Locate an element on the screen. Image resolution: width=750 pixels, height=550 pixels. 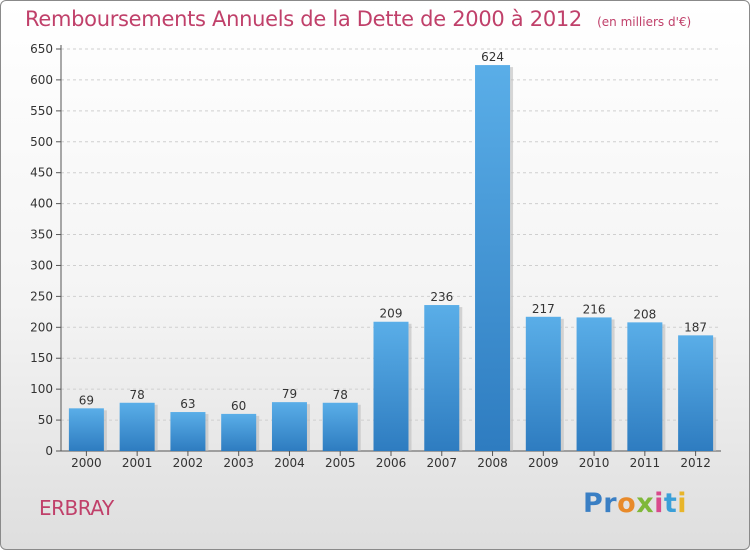
x-tick-label: 2000 is located at coordinates (86, 463).